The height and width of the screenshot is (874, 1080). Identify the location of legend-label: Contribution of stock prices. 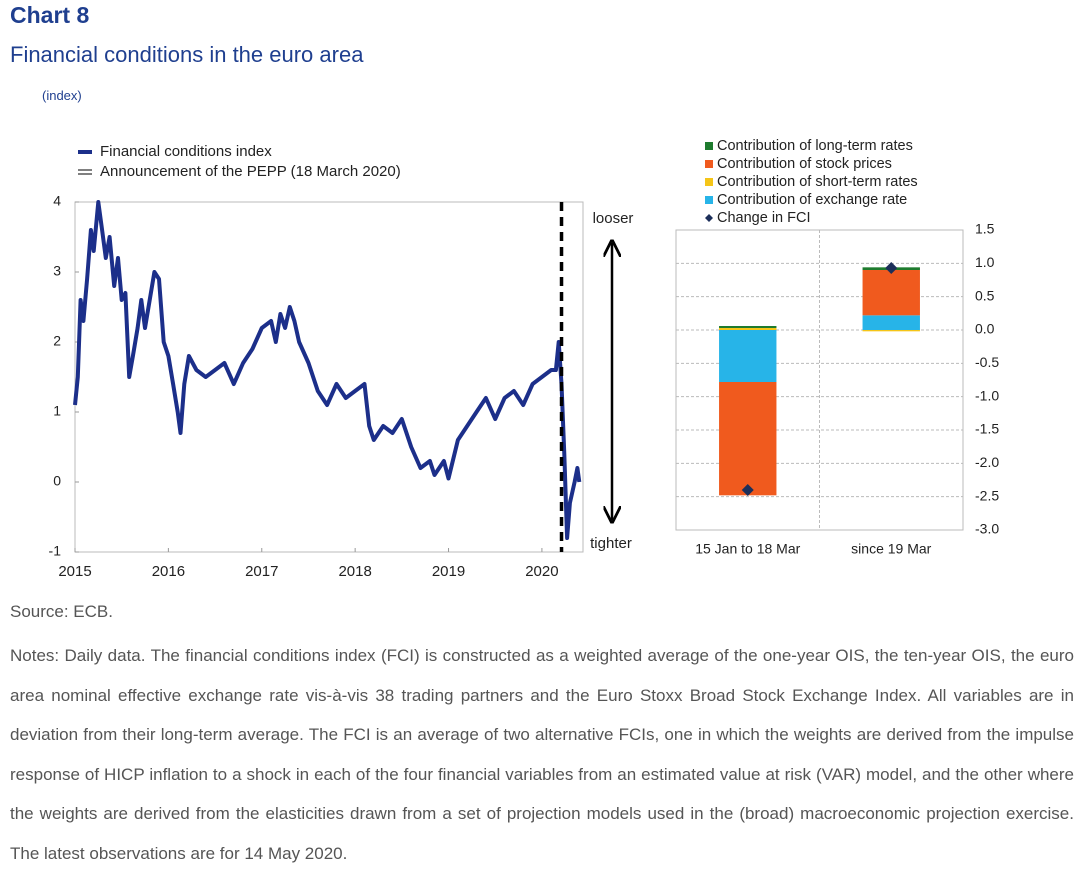
(804, 164).